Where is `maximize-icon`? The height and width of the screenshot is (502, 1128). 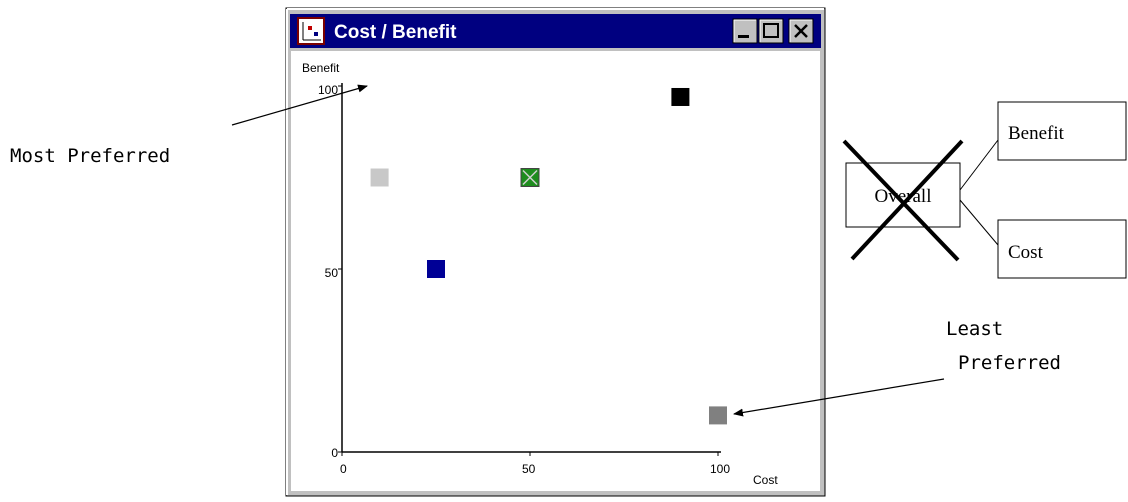 maximize-icon is located at coordinates (771, 30).